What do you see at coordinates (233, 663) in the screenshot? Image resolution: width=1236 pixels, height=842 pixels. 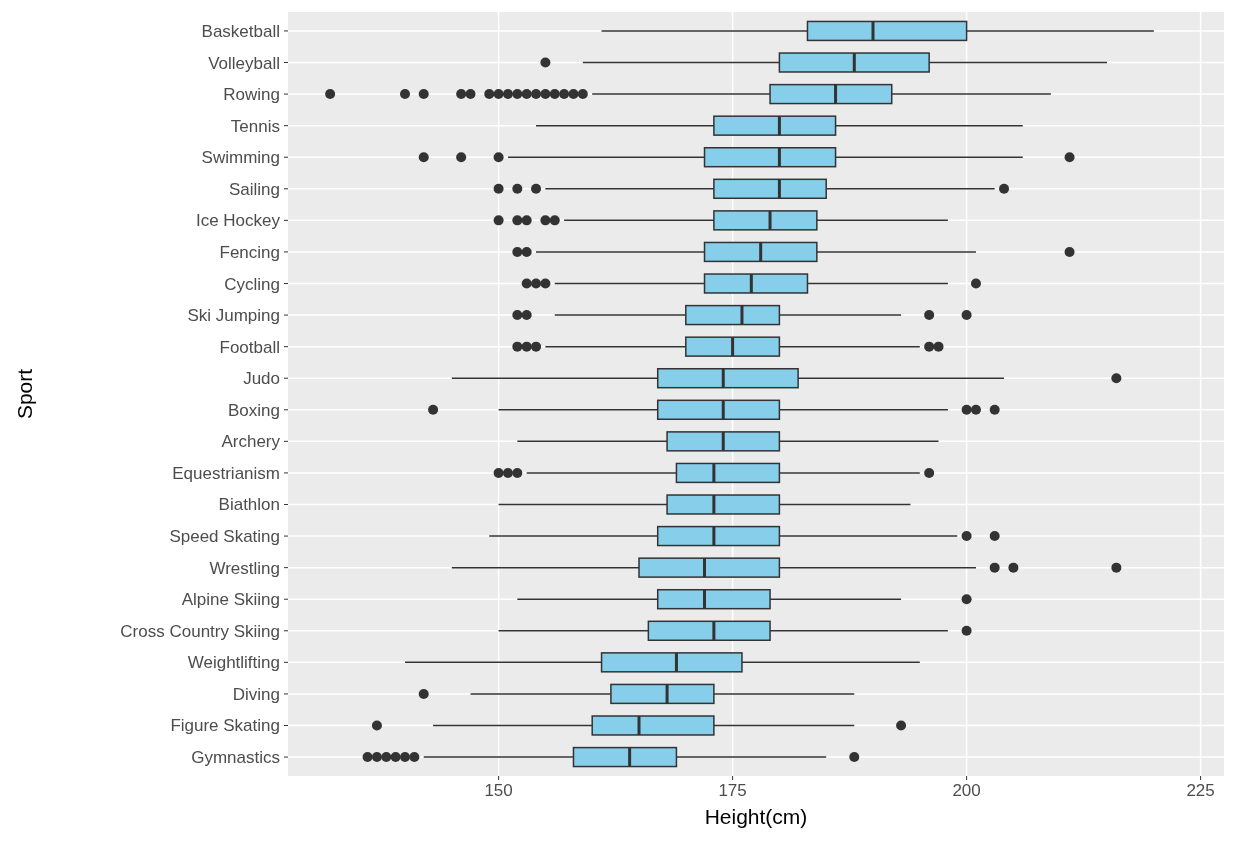 I see `y-tick-label: Weightlifting` at bounding box center [233, 663].